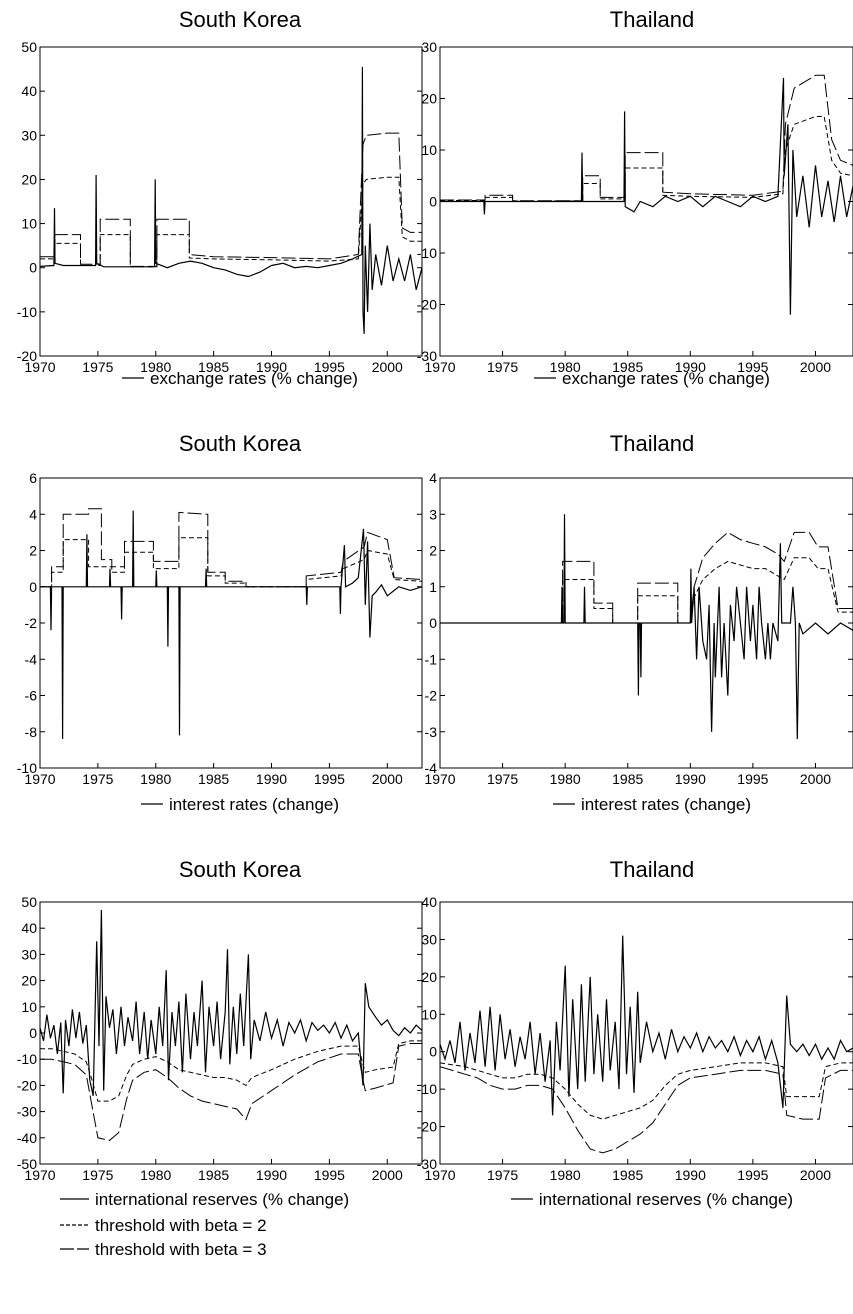 This screenshot has height=1314, width=853. I want to click on legend-label: threshold with beta = 3, so click(181, 1249).